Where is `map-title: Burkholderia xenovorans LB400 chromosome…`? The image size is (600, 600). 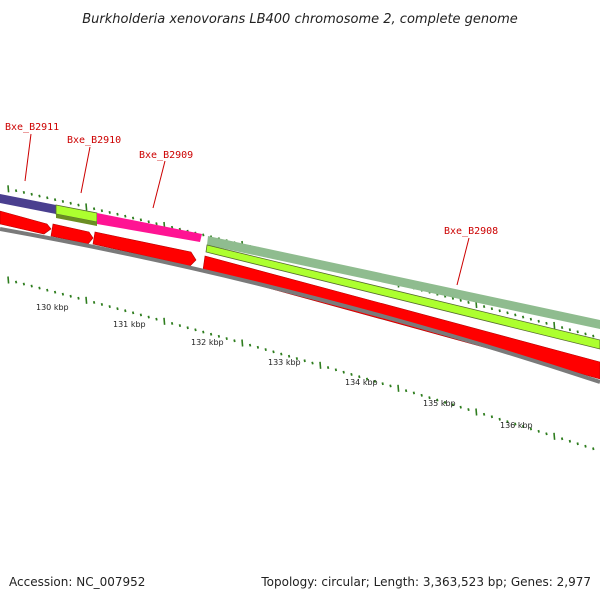 map-title: Burkholderia xenovorans LB400 chromosome… is located at coordinates (300, 19).